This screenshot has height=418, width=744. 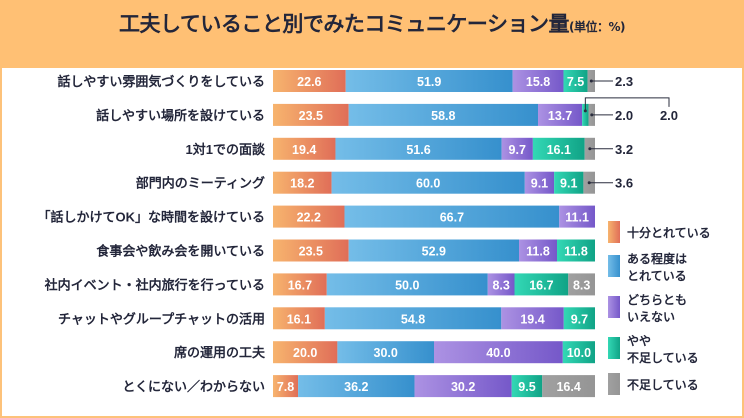 What do you see at coordinates (344, 24) in the screenshot?
I see `title-text: 工夫していること別でみたコミュニケーション量` at bounding box center [344, 24].